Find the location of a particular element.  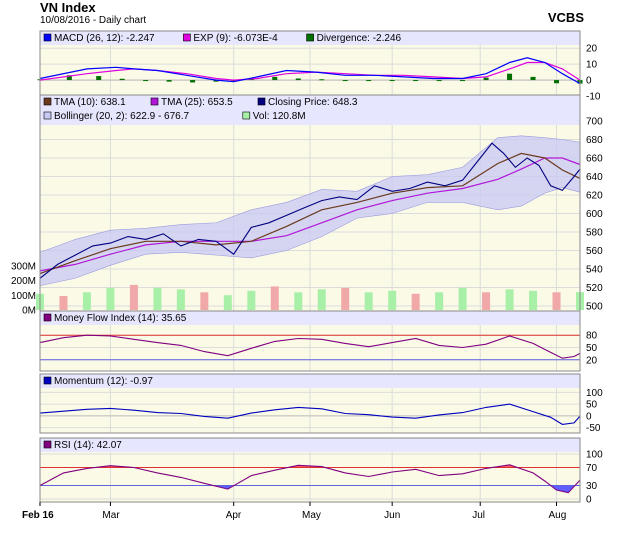

momentum-tick-label-2: 0 is located at coordinates (589, 416).